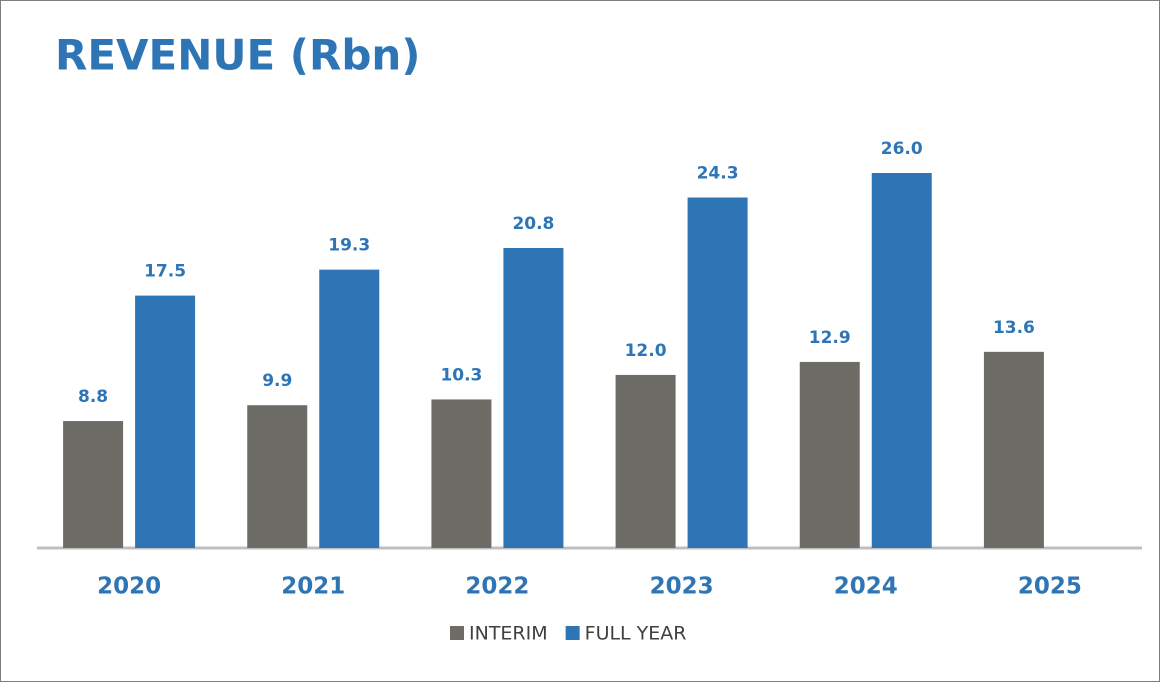 Image resolution: width=1160 pixels, height=682 pixels. I want to click on value-label: 12.9, so click(830, 338).